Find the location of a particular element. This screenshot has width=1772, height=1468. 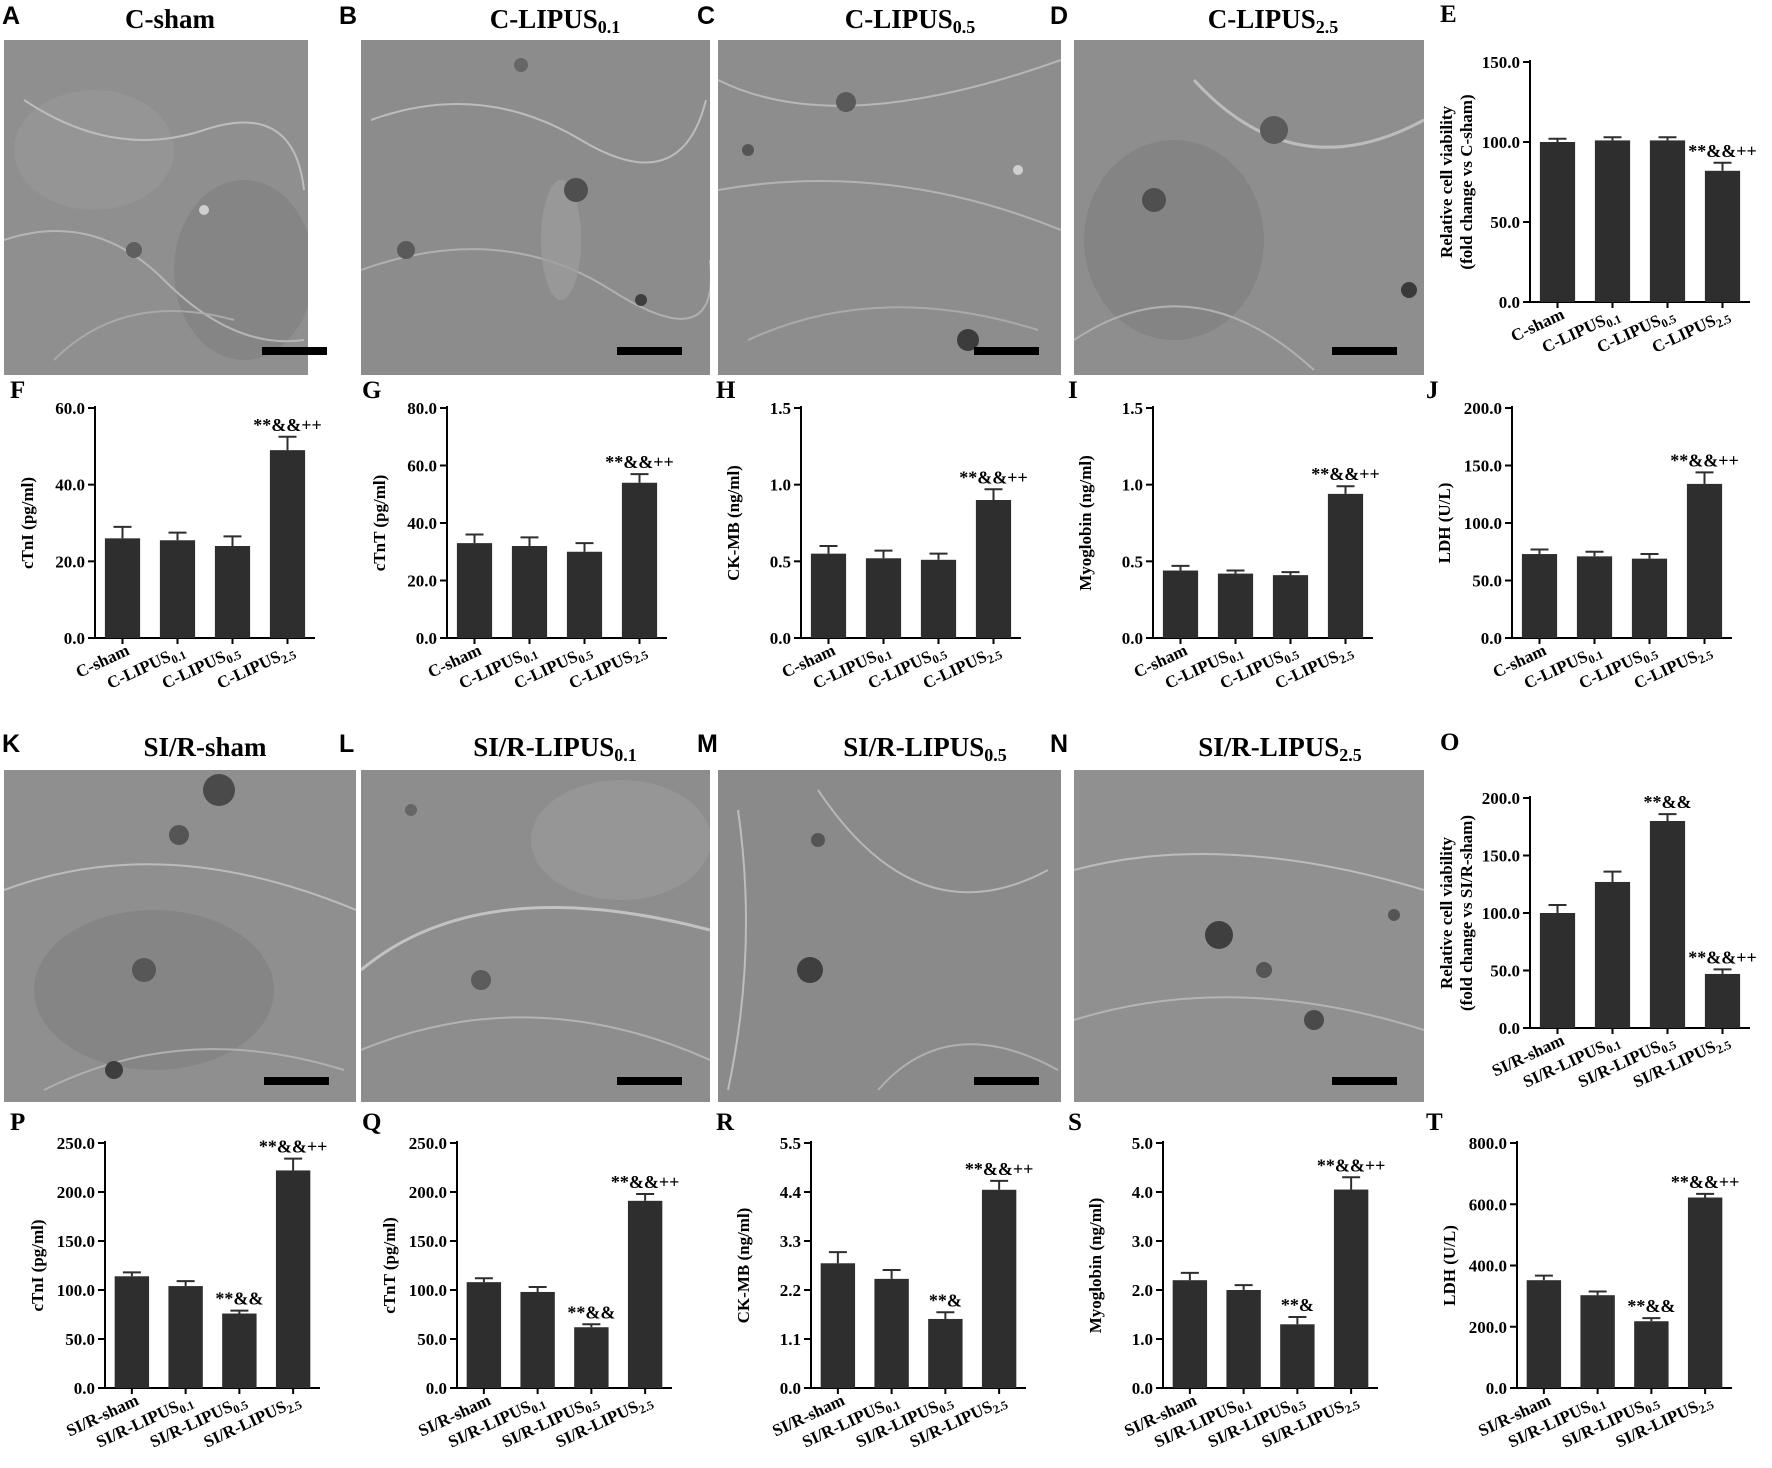

y-tick-label: 20.0 is located at coordinates (422, 581).